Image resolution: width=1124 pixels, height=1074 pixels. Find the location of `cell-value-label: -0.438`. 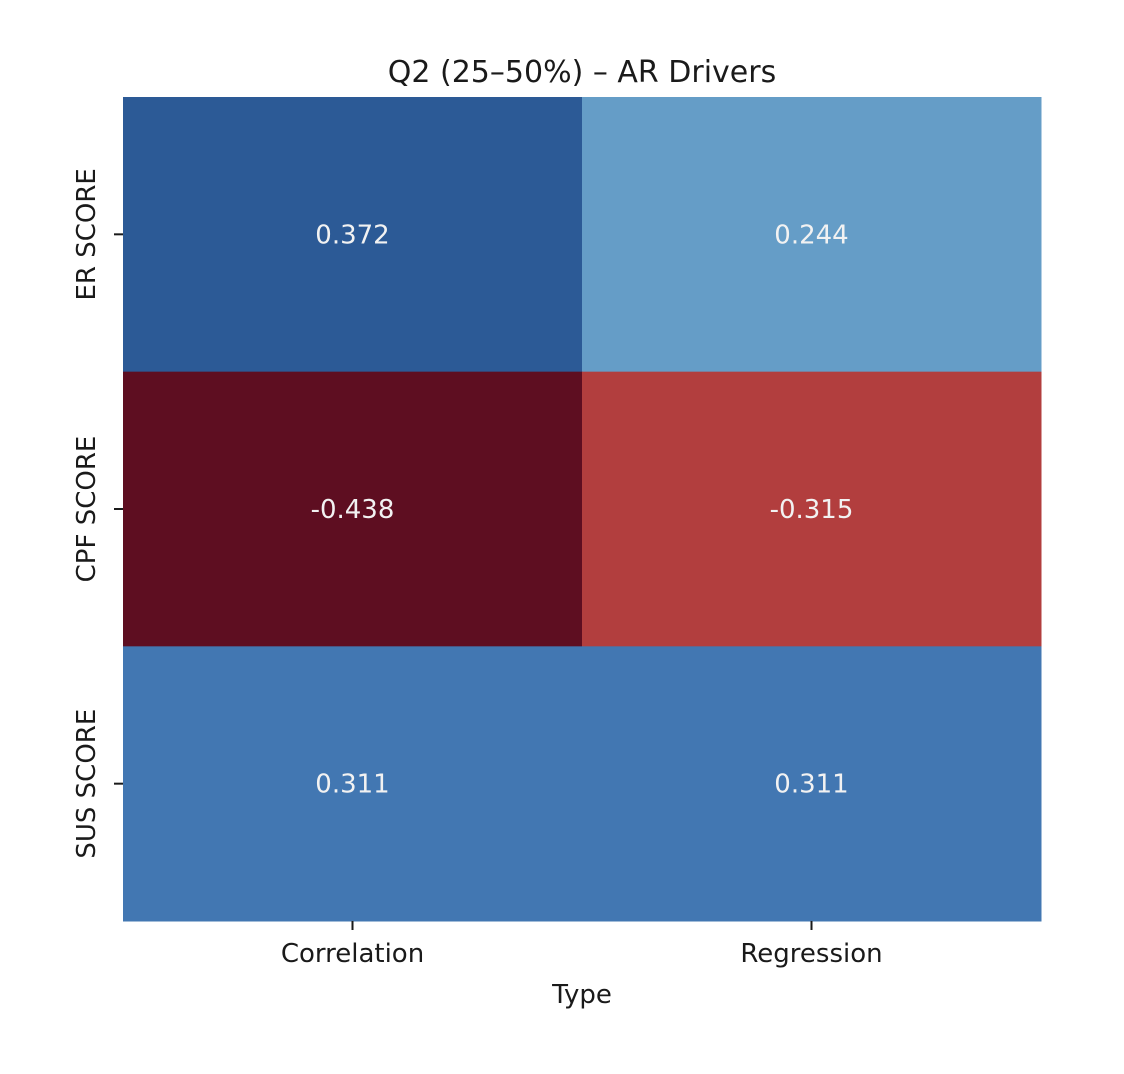

cell-value-label: -0.438 is located at coordinates (353, 510).